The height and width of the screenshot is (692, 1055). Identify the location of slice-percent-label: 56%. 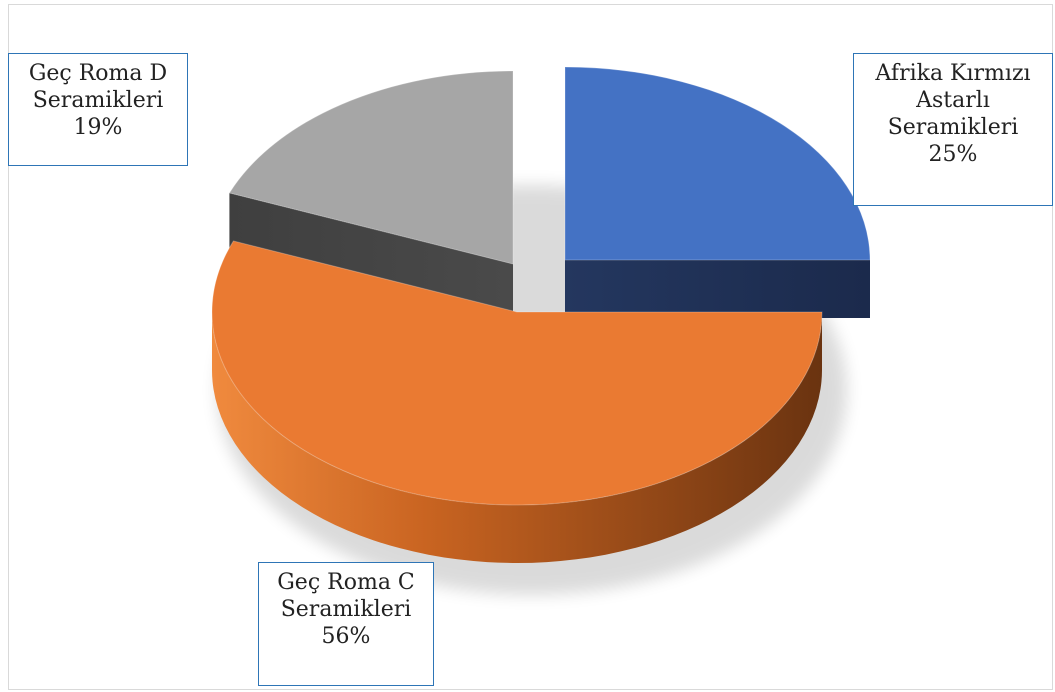
(346, 636).